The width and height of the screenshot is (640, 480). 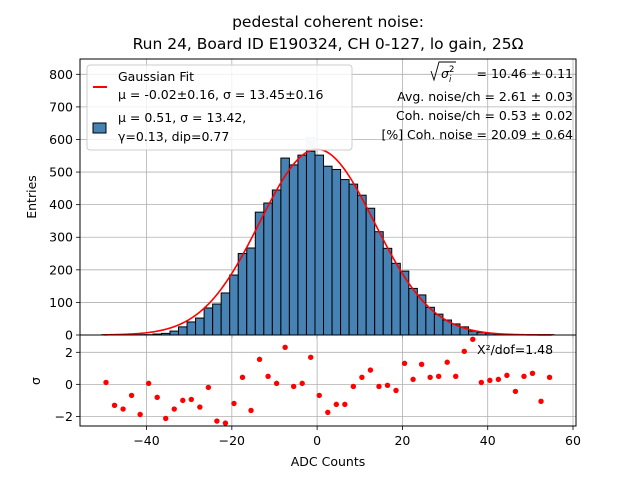 What do you see at coordinates (525, 73) in the screenshot?
I see `stat-sigma-value: = 10.46 ± 0.11` at bounding box center [525, 73].